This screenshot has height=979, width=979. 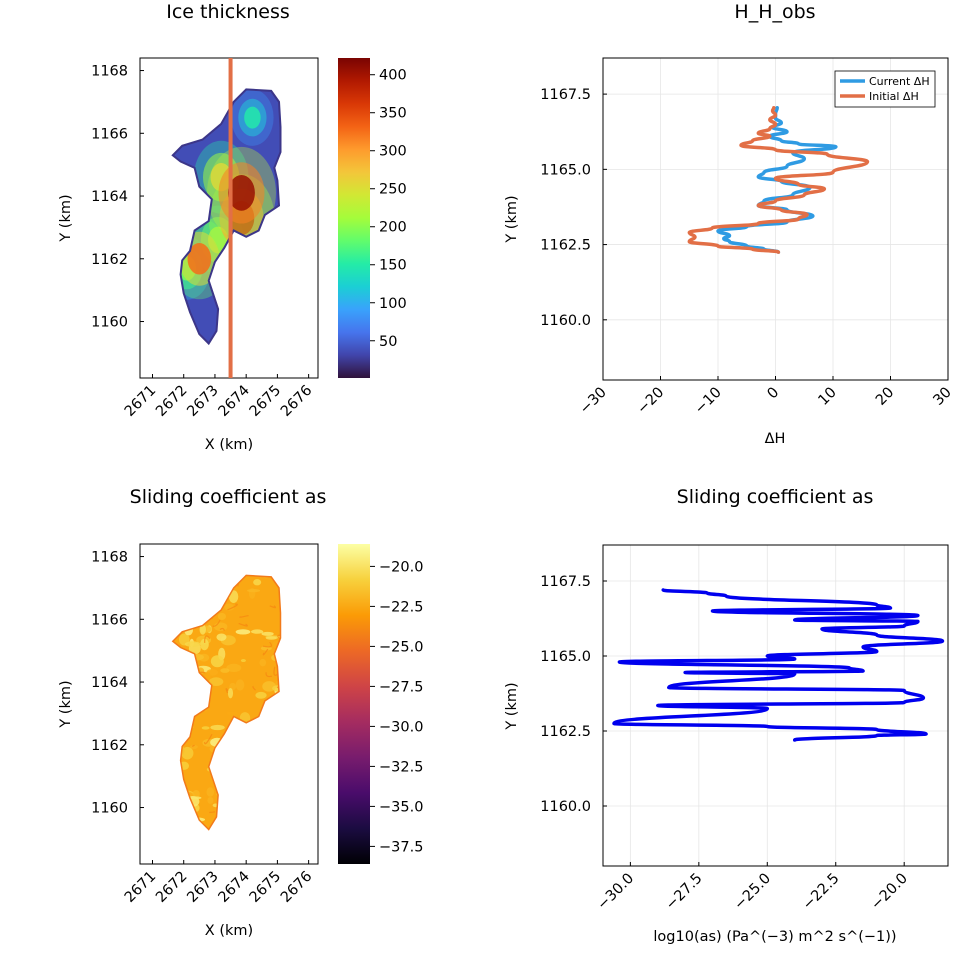 I want to click on hh-obs-y-tick-label: 1160.0, so click(x=565, y=321).